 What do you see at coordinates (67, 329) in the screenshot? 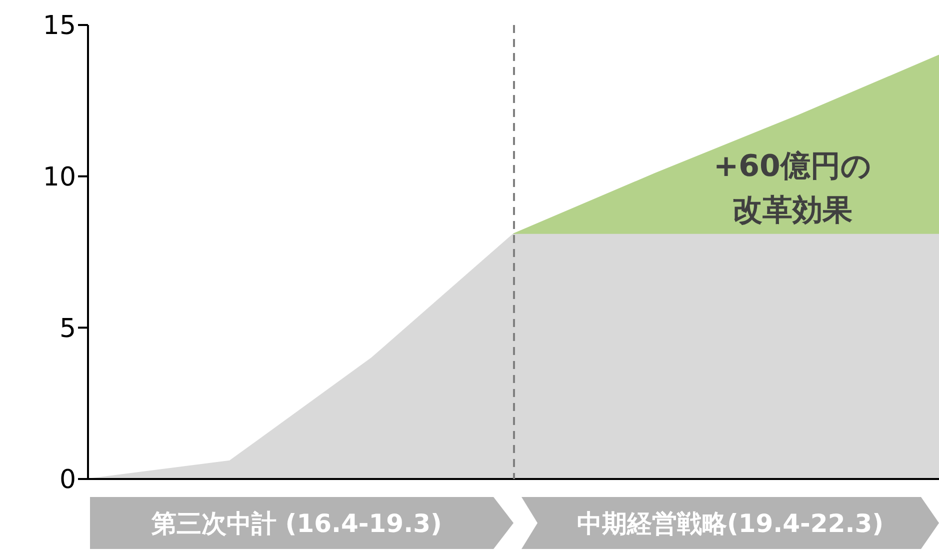
I see `y-tick-label: 5` at bounding box center [67, 329].